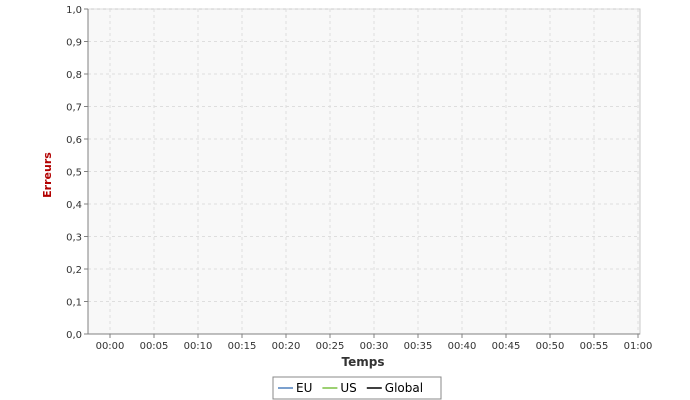  Describe the element at coordinates (363, 362) in the screenshot. I see `x-axis-label: Temps` at that location.